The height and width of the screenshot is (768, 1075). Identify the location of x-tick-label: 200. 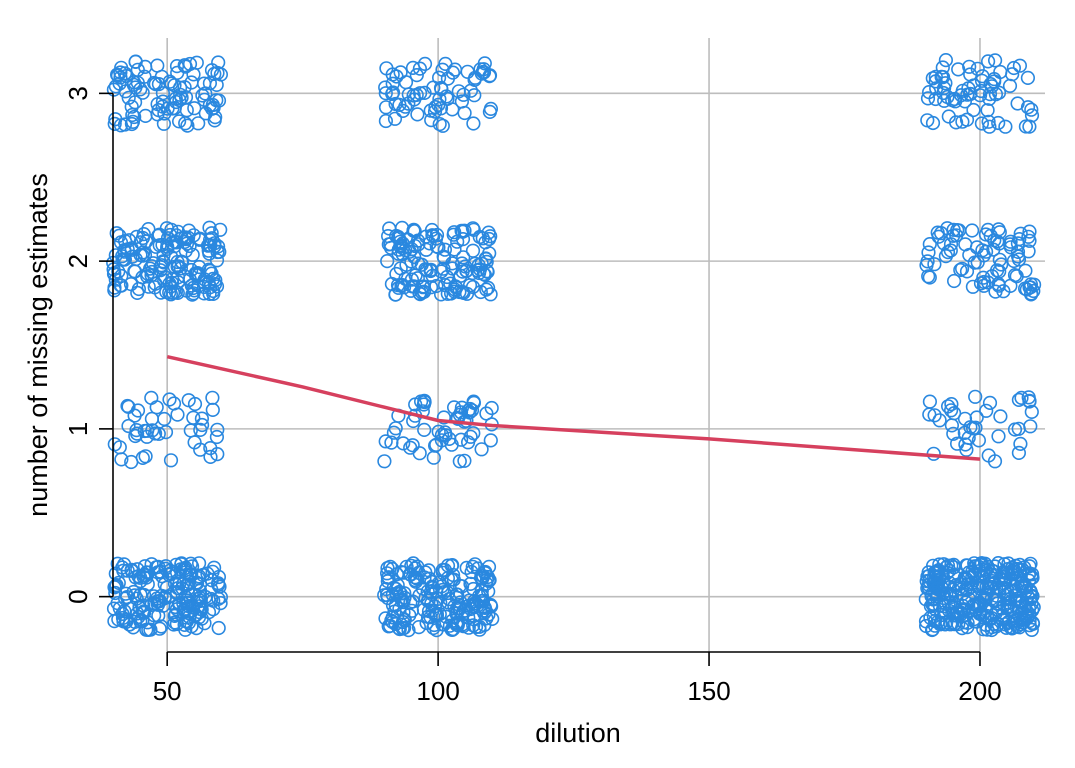
(979, 691).